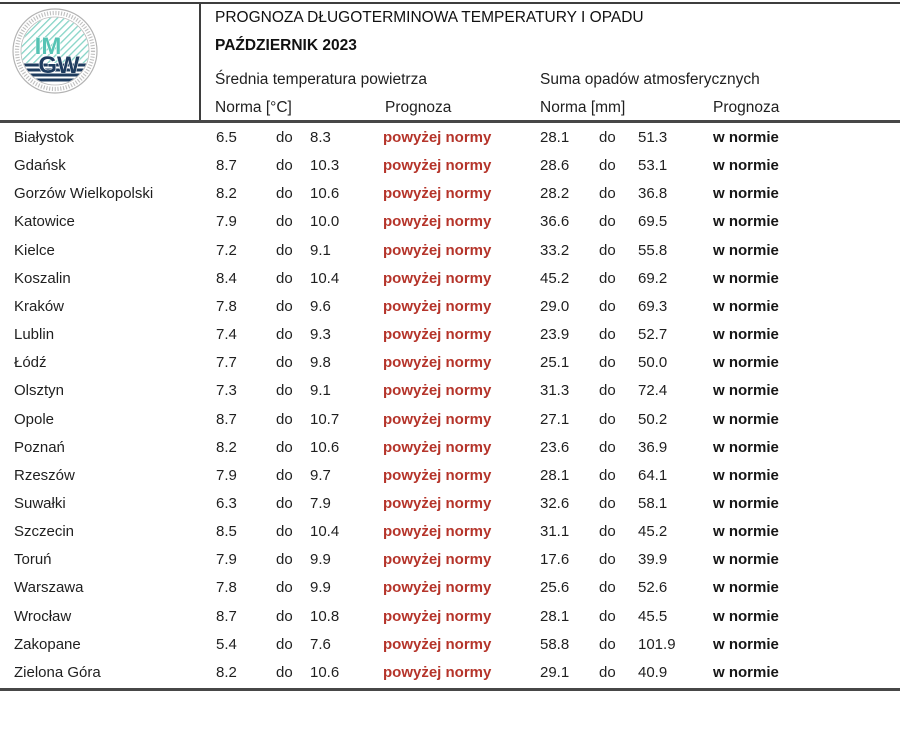 Image resolution: width=900 pixels, height=733 pixels. Describe the element at coordinates (325, 222) in the screenshot. I see `temp-norm-high: 10.0` at that location.